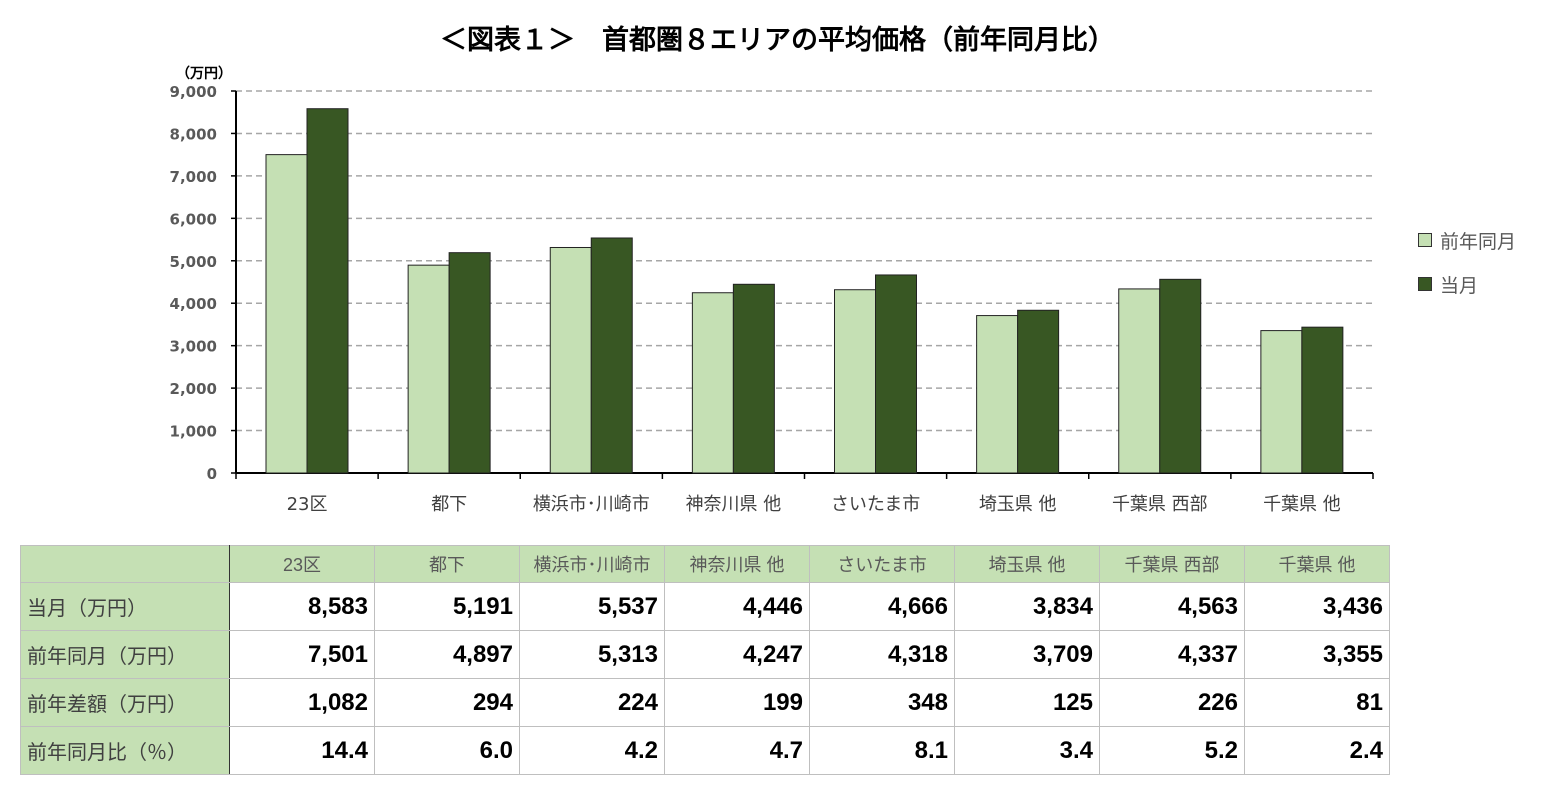  What do you see at coordinates (302, 564) in the screenshot?
I see `column-header: 23区` at bounding box center [302, 564].